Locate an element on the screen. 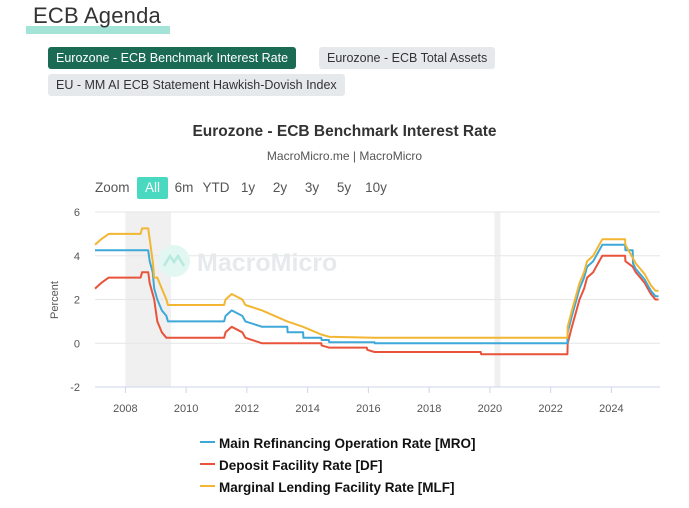 The image size is (689, 508). zoom-all-button: All is located at coordinates (152, 188).